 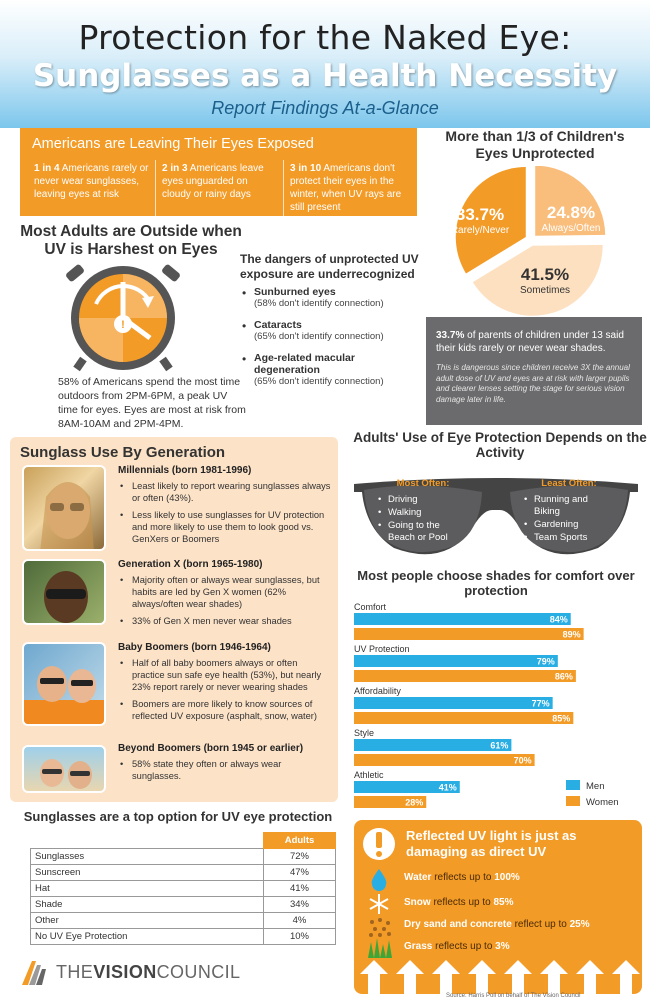 What do you see at coordinates (417, 902) in the screenshot?
I see `uv-surface: Snow` at bounding box center [417, 902].